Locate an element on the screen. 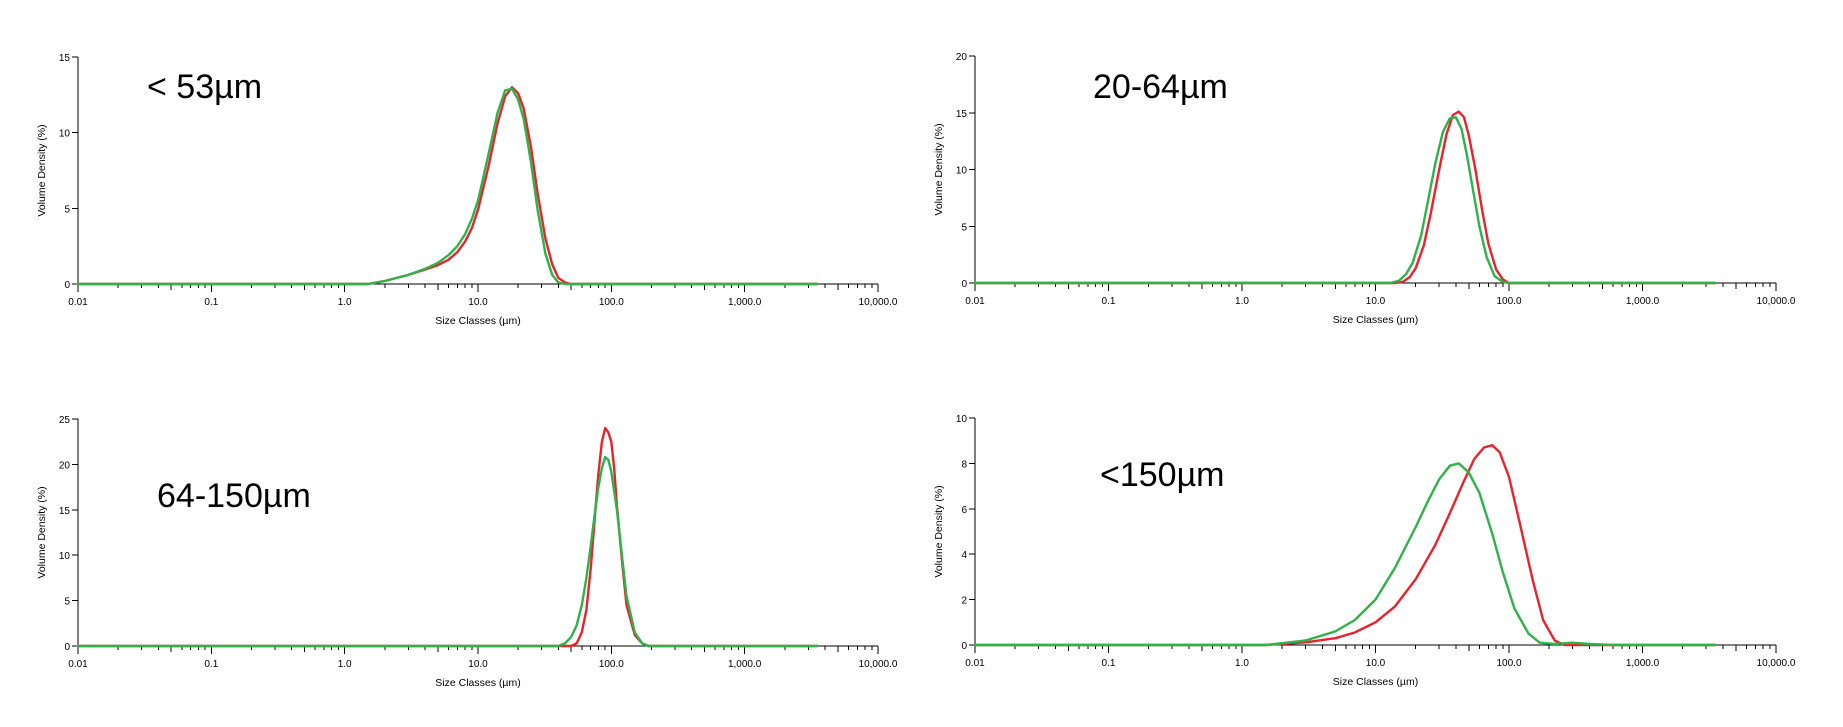 The height and width of the screenshot is (727, 1843). y-tick-label: 8 is located at coordinates (964, 464).